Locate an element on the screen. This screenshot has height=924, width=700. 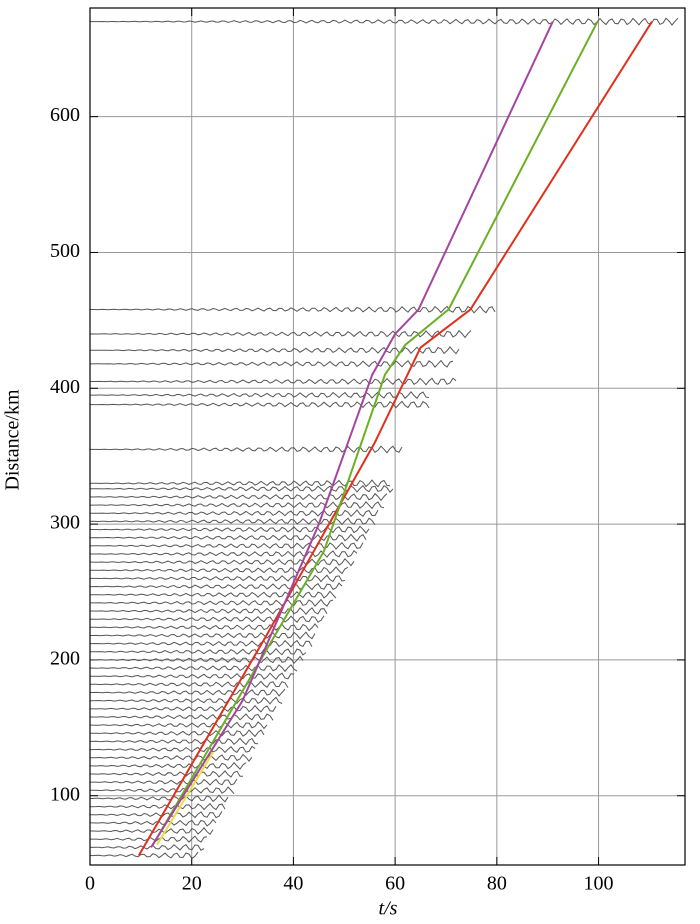
y-tick-label: 500 is located at coordinates (65, 251).